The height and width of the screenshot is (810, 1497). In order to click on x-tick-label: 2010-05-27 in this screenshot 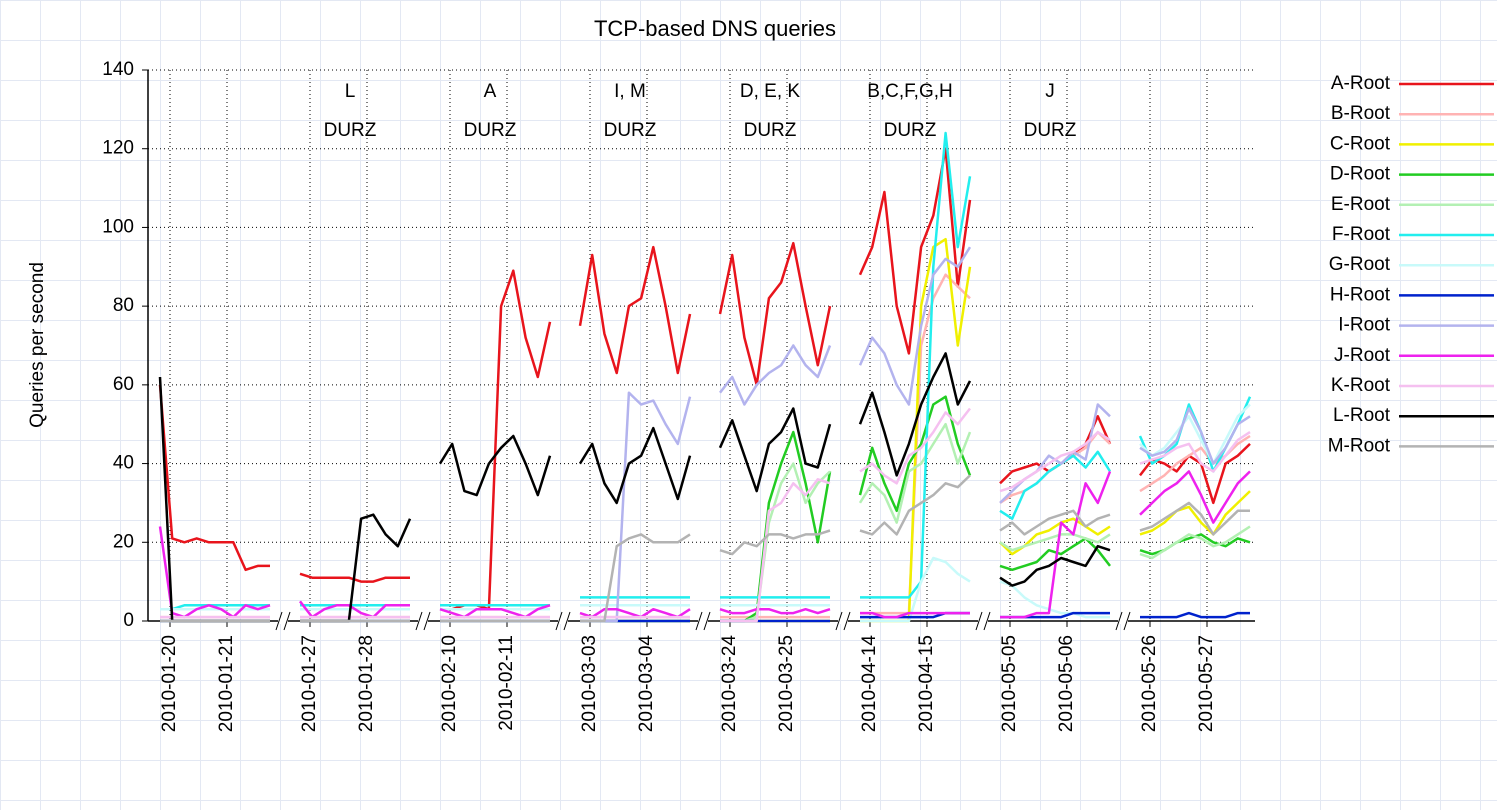, I will do `click(1206, 683)`.